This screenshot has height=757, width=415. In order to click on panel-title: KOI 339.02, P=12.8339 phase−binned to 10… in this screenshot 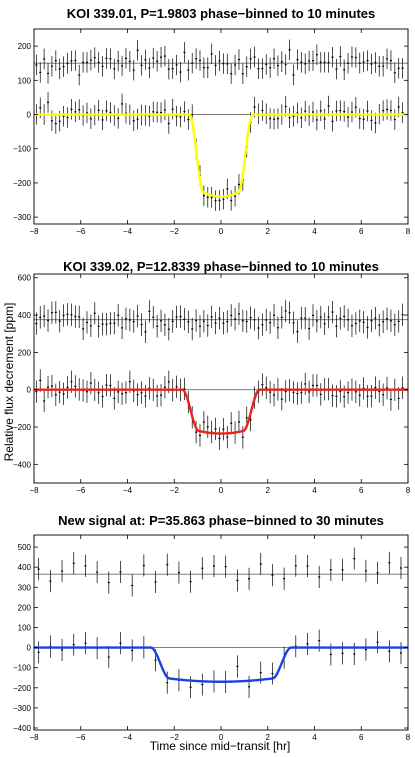, I will do `click(221, 266)`.